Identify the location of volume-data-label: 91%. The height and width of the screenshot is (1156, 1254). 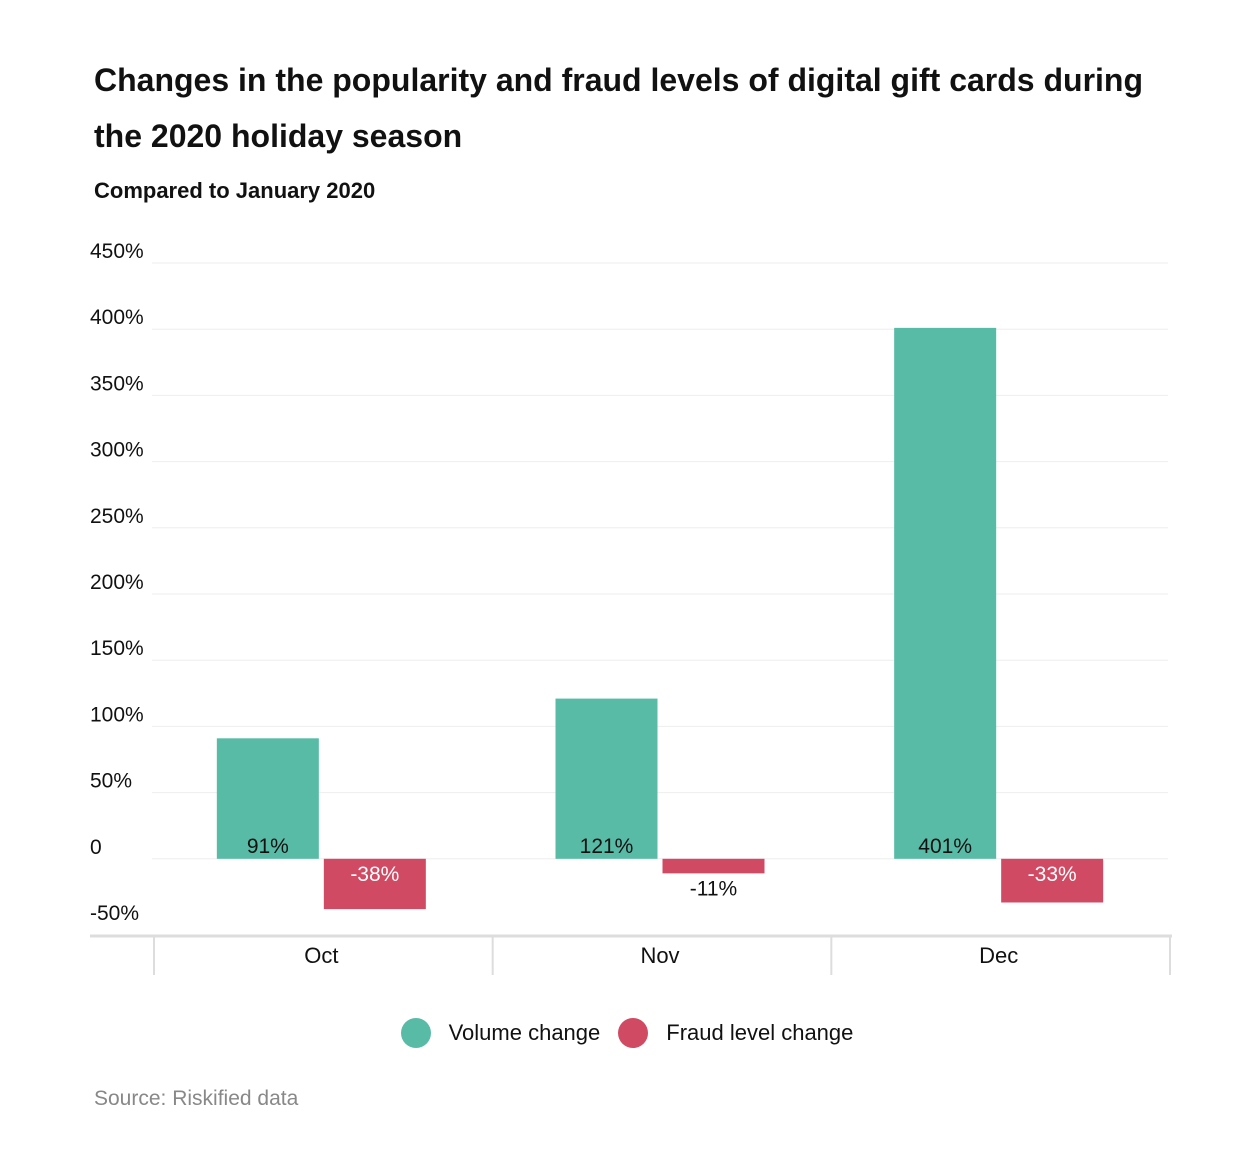
(268, 846).